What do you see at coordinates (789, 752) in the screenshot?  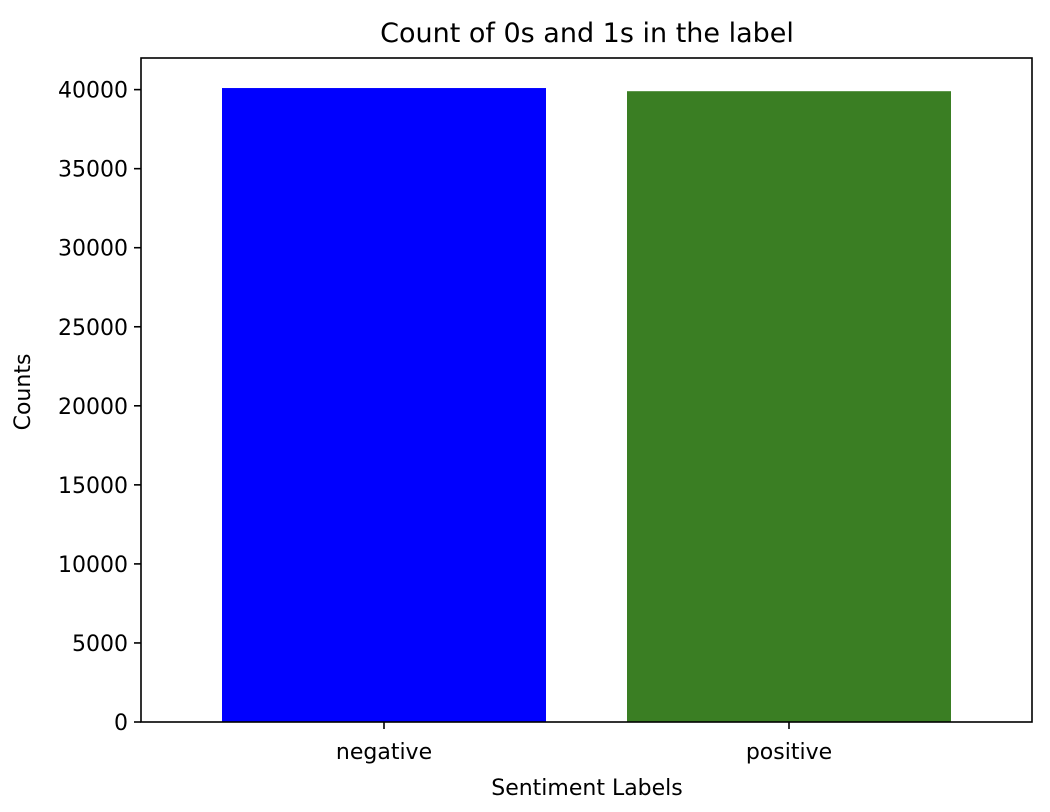 I see `x-tick-label-positive: positive` at bounding box center [789, 752].